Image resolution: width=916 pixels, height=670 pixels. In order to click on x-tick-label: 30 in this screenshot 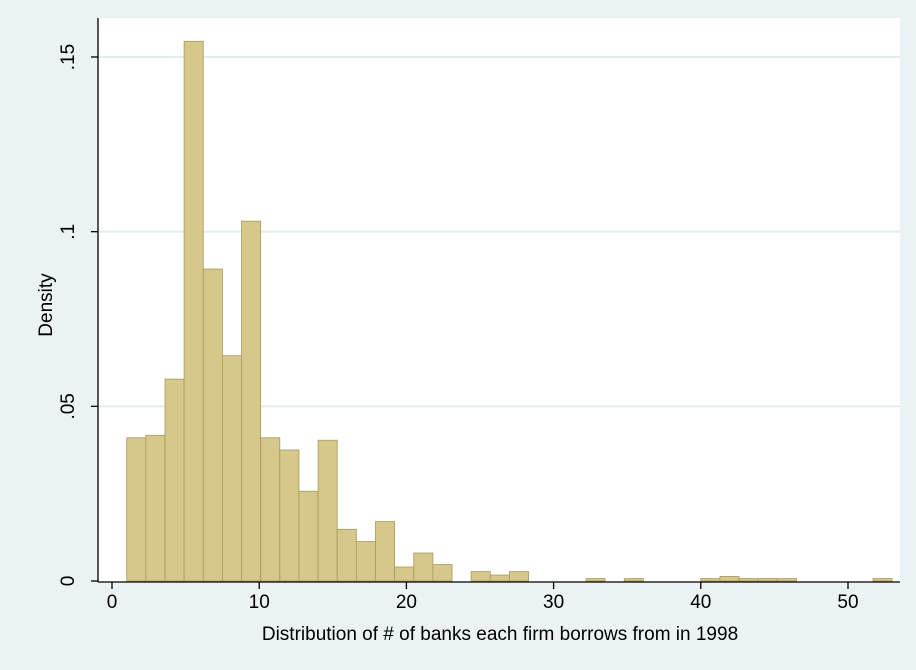, I will do `click(553, 602)`.